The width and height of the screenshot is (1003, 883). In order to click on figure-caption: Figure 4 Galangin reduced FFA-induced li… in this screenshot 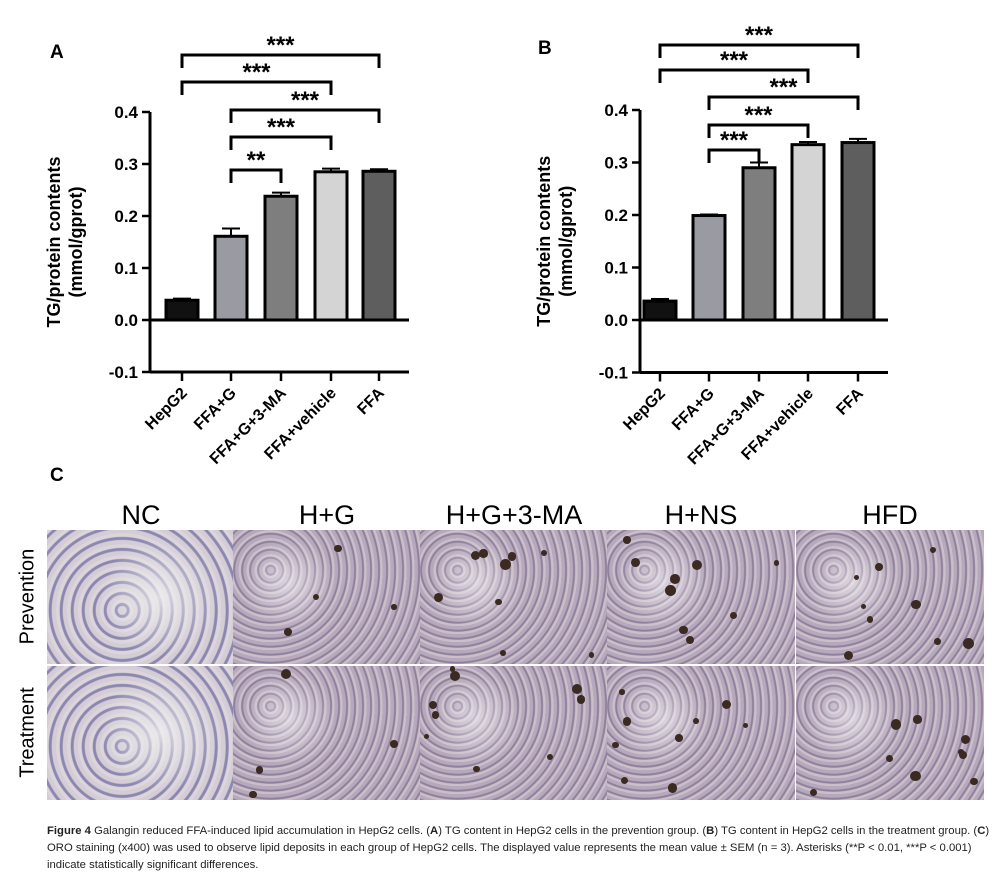, I will do `click(522, 848)`.